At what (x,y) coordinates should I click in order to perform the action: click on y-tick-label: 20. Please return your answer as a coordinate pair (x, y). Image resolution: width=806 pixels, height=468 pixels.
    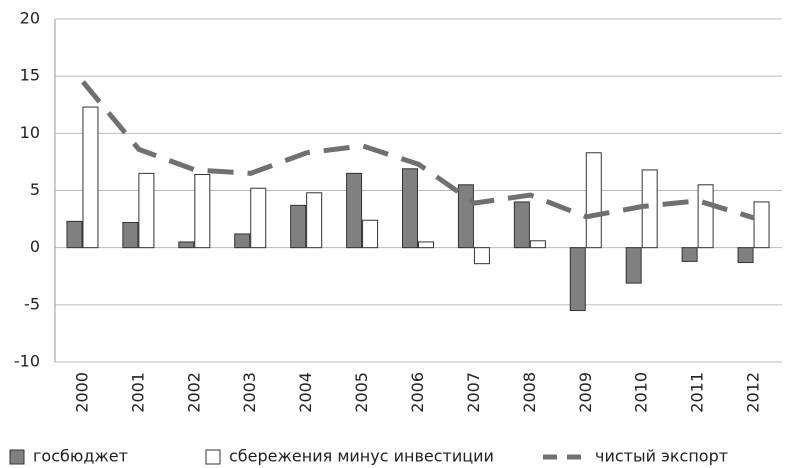
    Looking at the image, I should click on (30, 18).